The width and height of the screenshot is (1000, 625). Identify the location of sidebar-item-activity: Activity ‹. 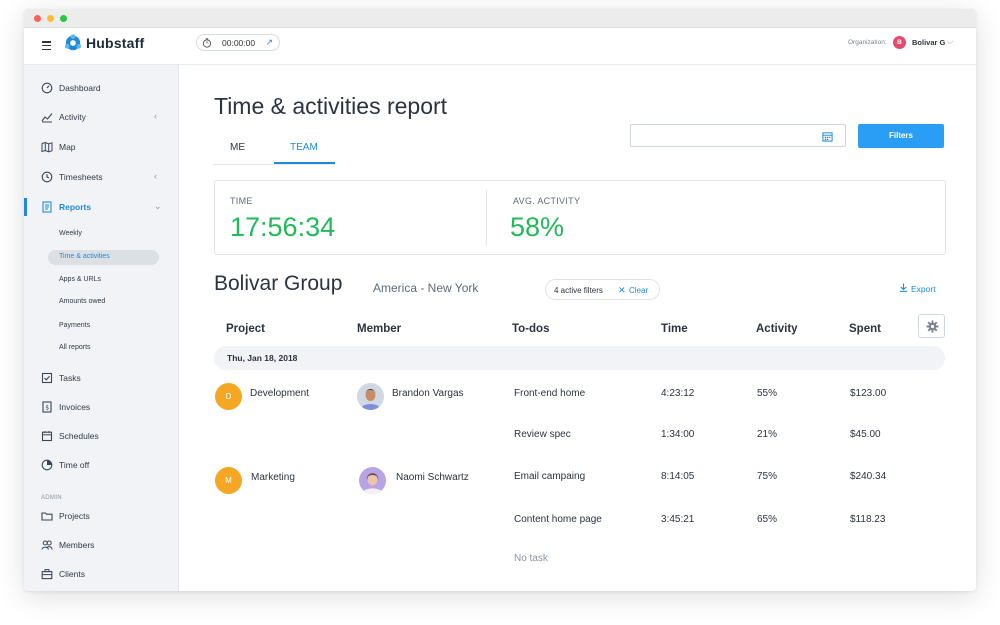
(101, 118).